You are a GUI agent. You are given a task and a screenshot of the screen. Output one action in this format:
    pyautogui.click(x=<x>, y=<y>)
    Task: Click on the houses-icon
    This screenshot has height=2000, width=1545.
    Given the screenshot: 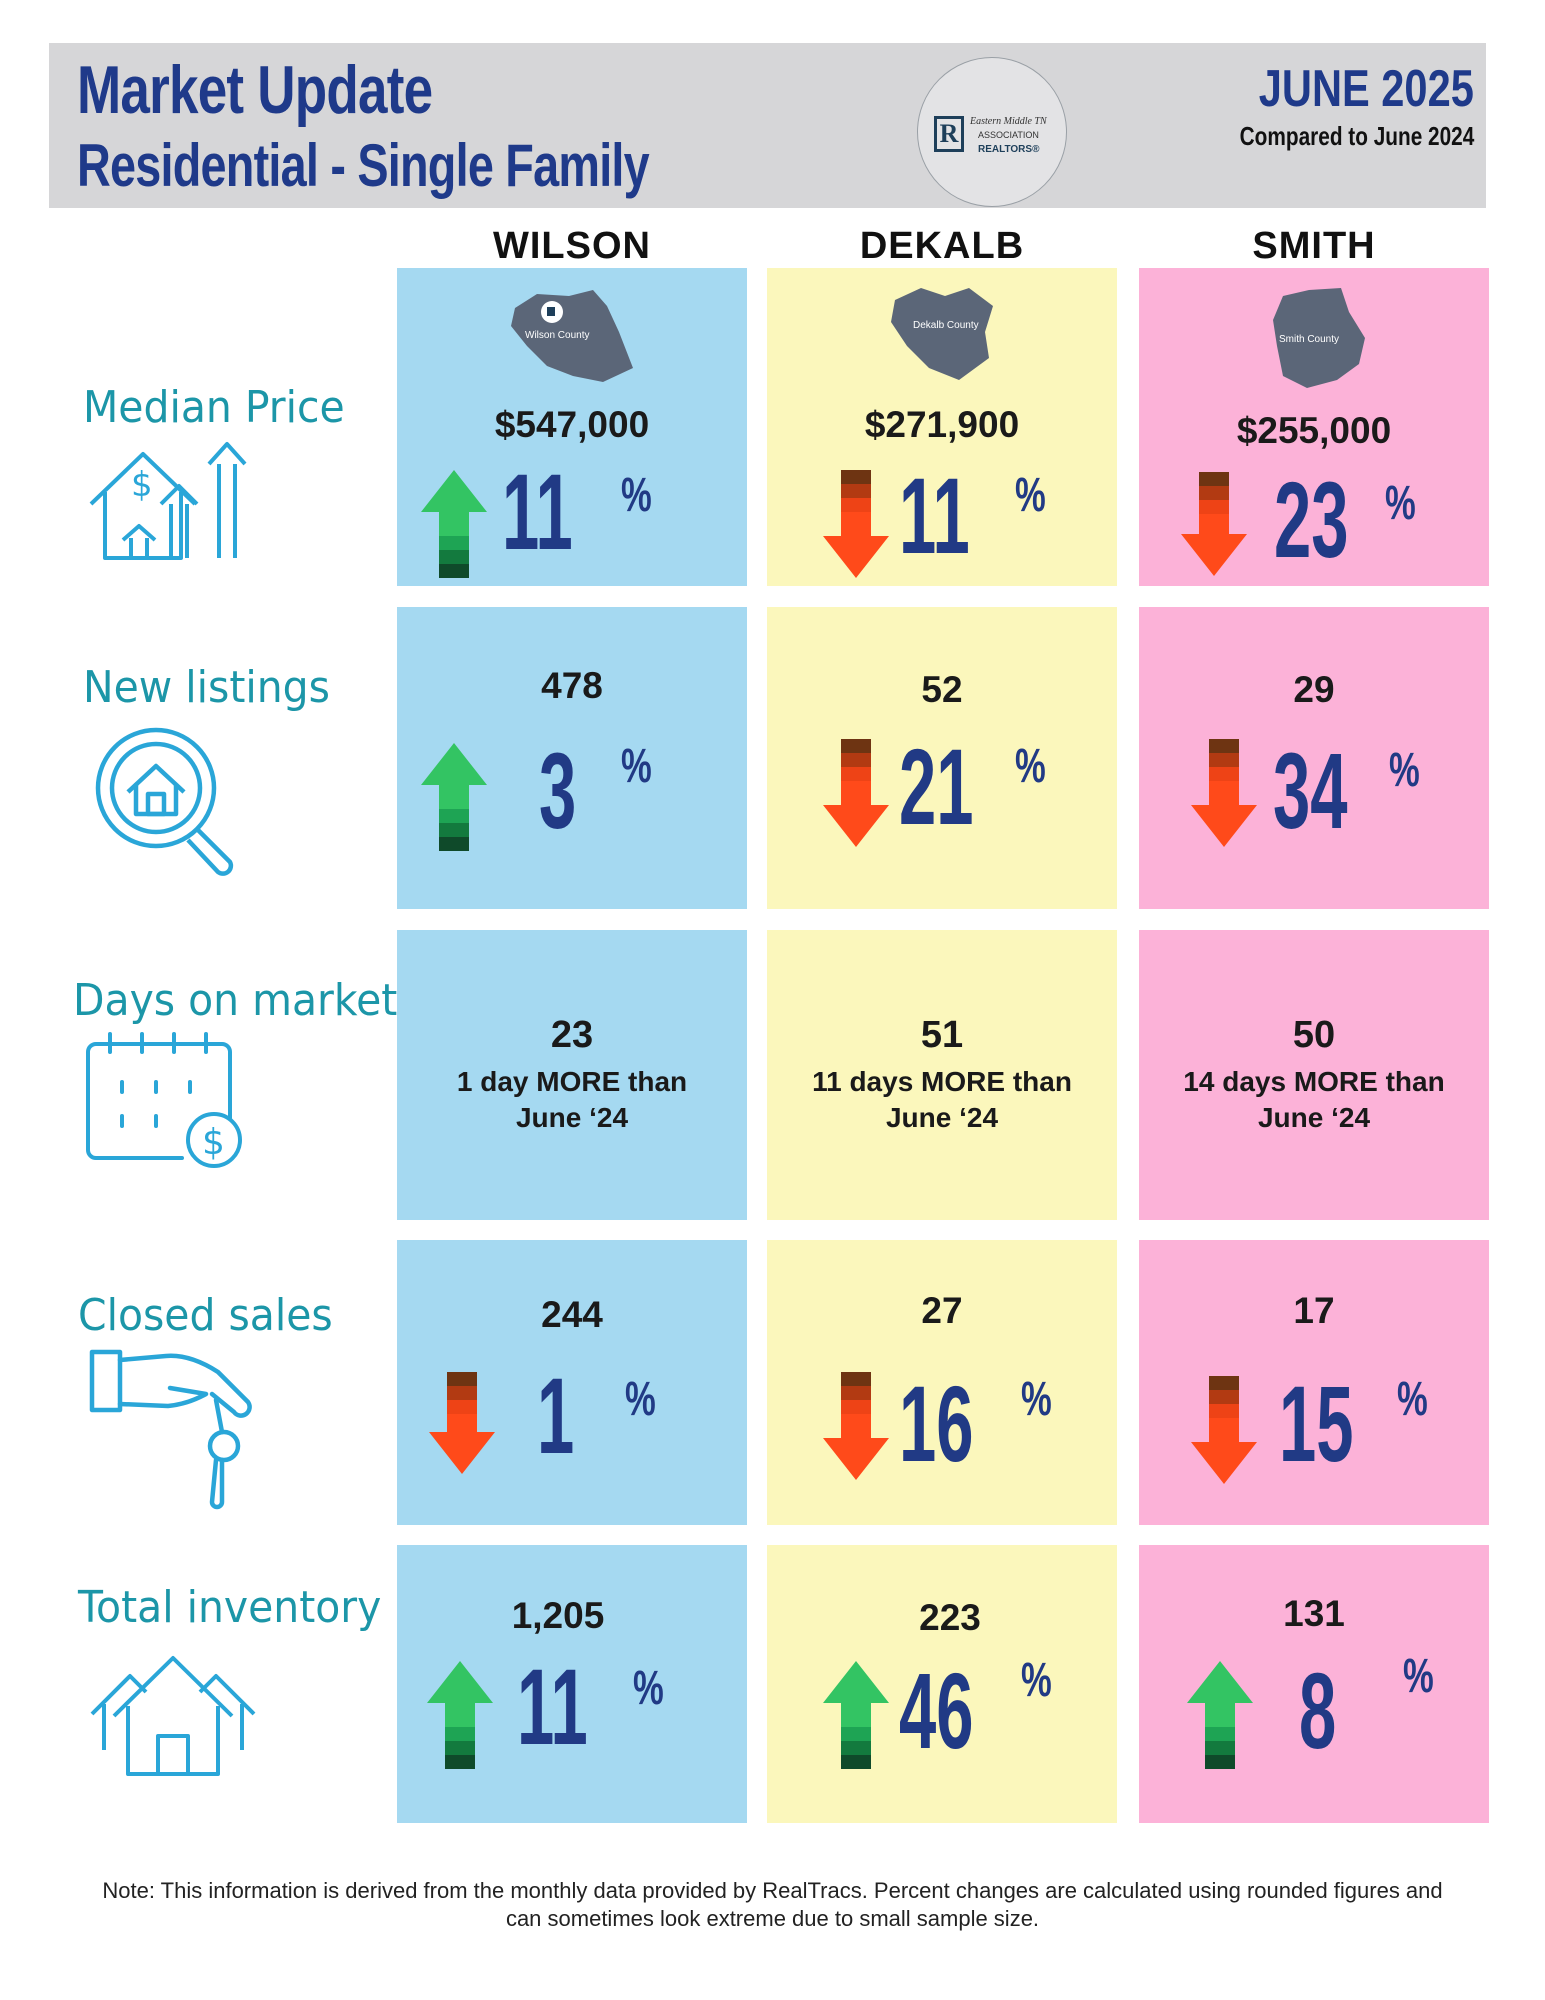 What is the action you would take?
    pyautogui.click(x=173, y=1716)
    